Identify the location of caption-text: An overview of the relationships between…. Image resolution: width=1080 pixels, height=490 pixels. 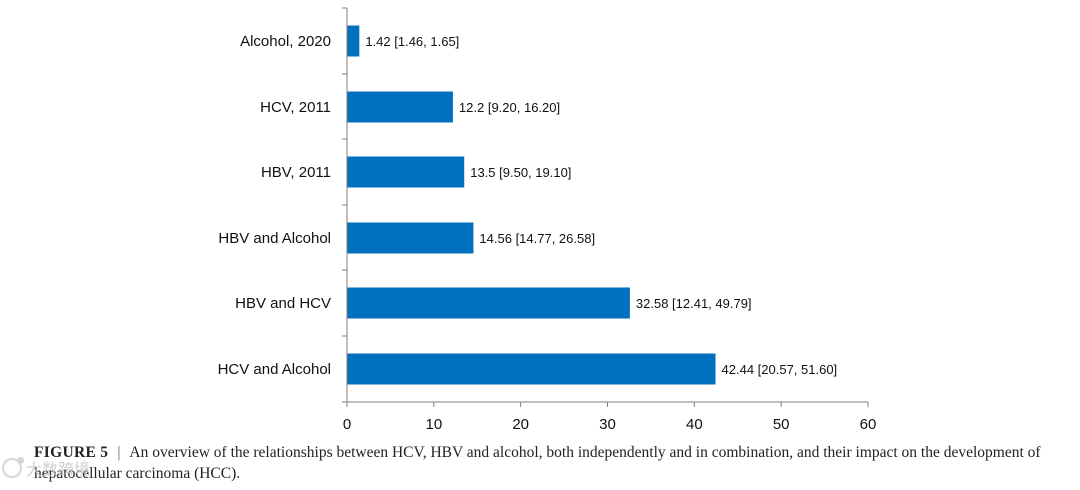
(537, 463).